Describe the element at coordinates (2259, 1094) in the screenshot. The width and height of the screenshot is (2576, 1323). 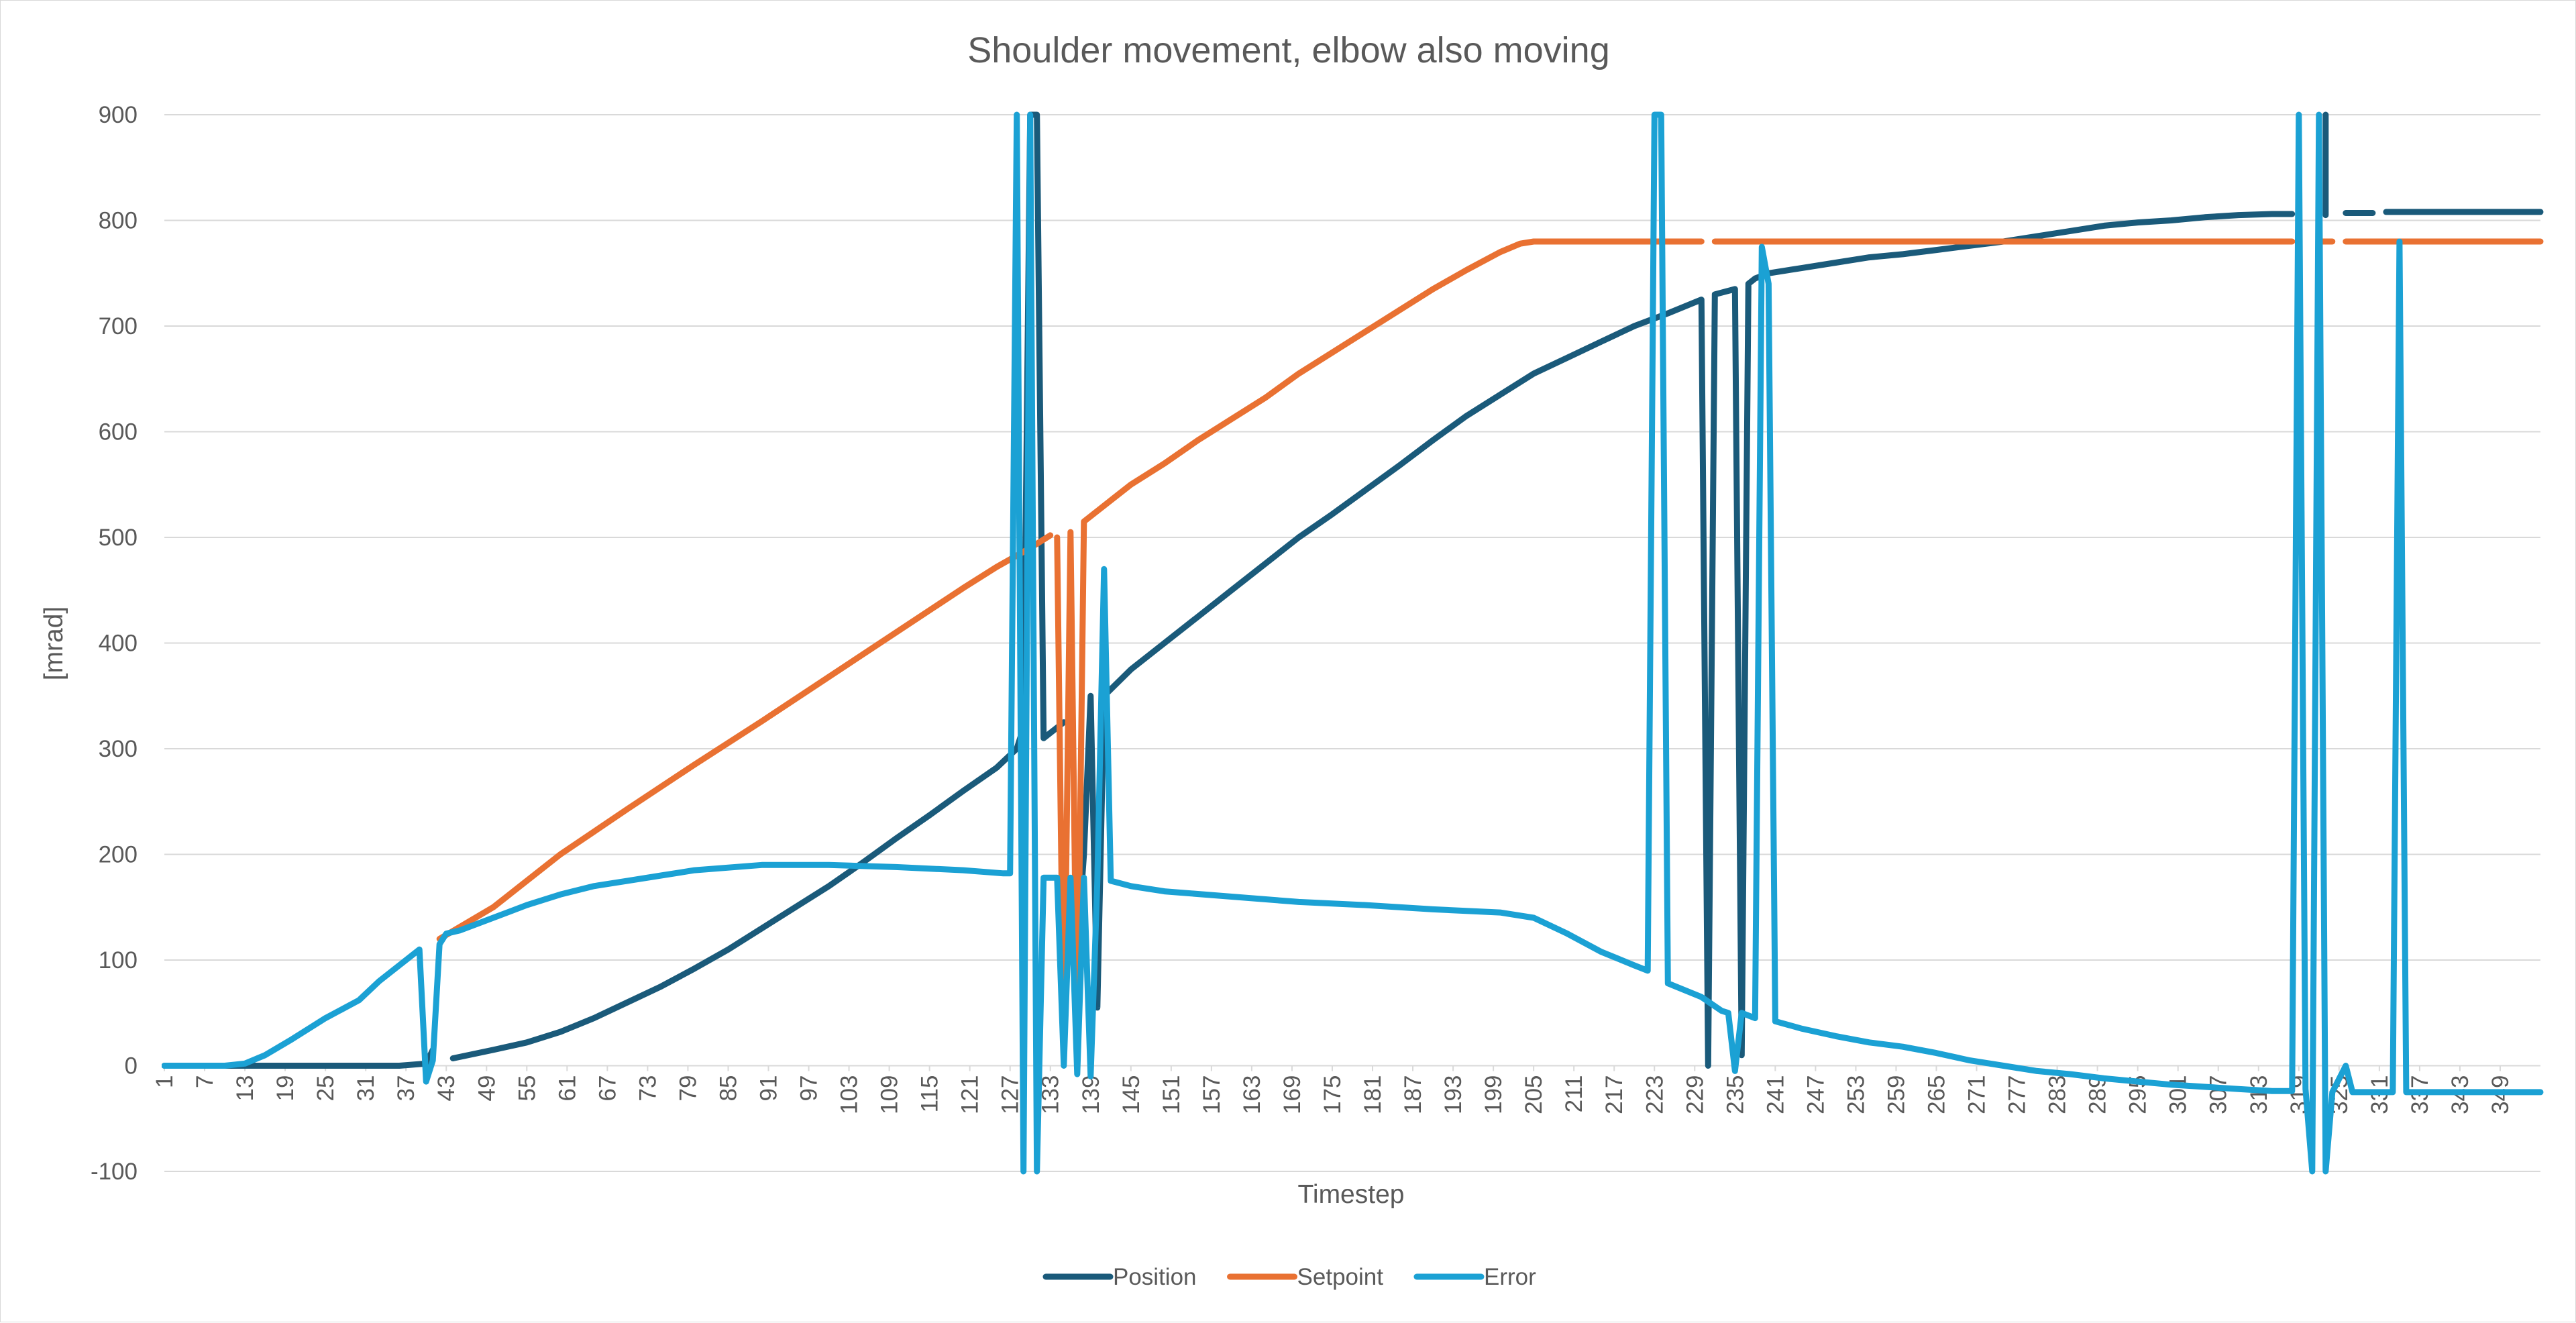
I see `x-tick-label: 313` at that location.